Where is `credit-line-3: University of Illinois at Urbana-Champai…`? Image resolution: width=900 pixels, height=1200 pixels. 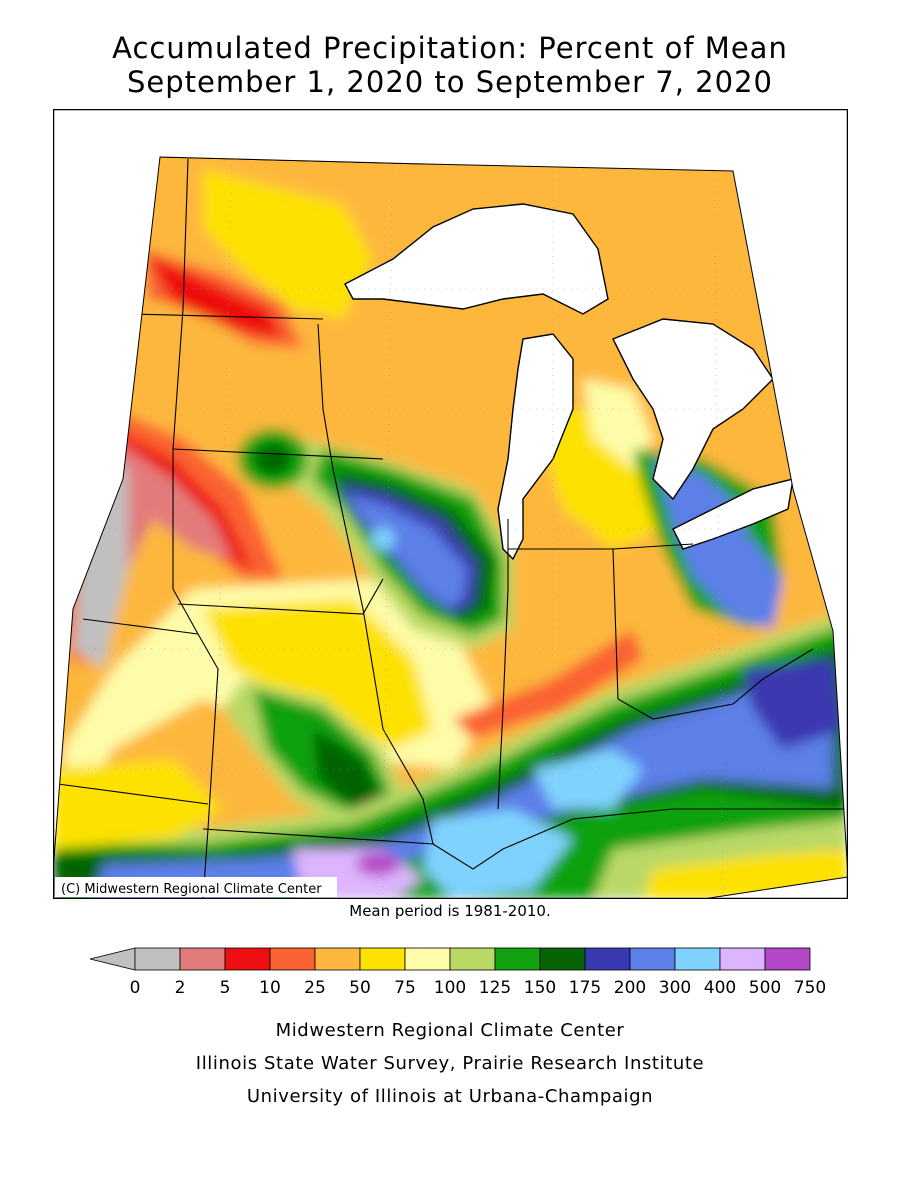 credit-line-3: University of Illinois at Urbana-Champai… is located at coordinates (450, 1096).